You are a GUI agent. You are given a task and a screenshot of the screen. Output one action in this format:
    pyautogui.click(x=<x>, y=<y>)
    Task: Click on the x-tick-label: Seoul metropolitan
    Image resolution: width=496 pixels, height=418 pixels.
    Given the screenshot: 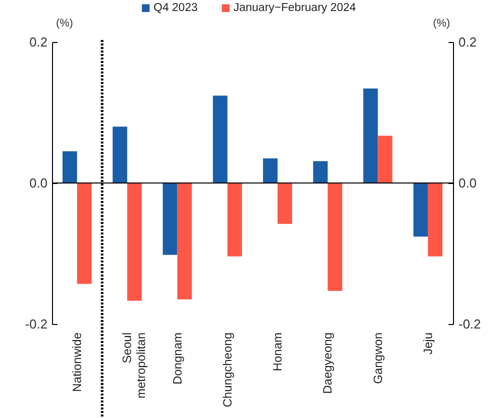 What is the action you would take?
    pyautogui.click(x=134, y=365)
    